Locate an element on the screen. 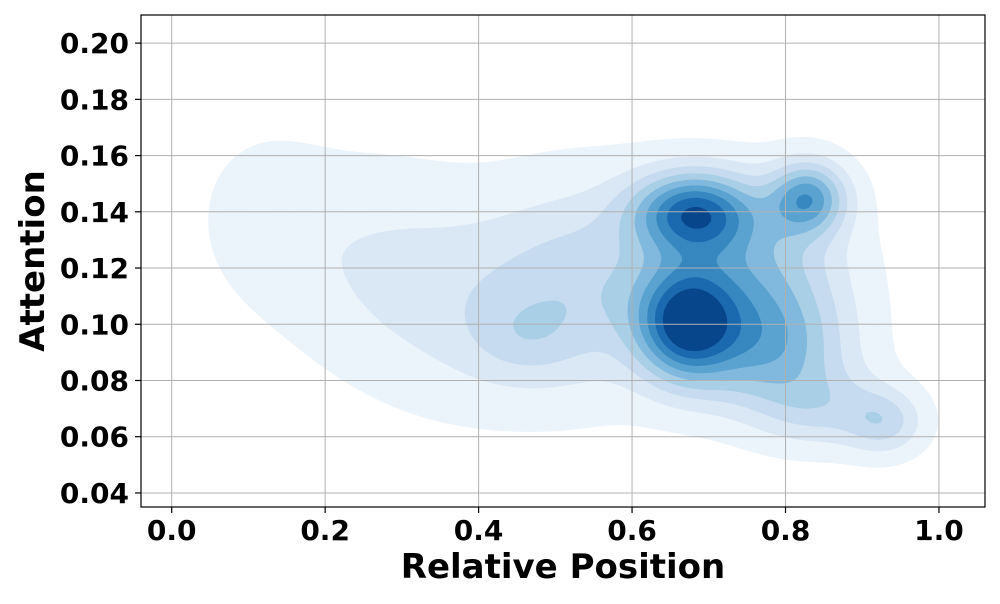  y-tick-label: 0.04 is located at coordinates (94, 493).